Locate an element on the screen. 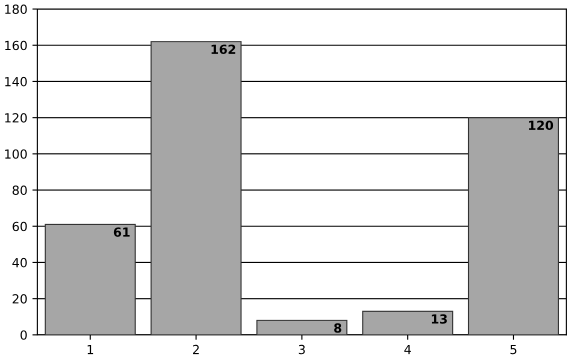 The height and width of the screenshot is (362, 575). data-label: 120 is located at coordinates (541, 125).